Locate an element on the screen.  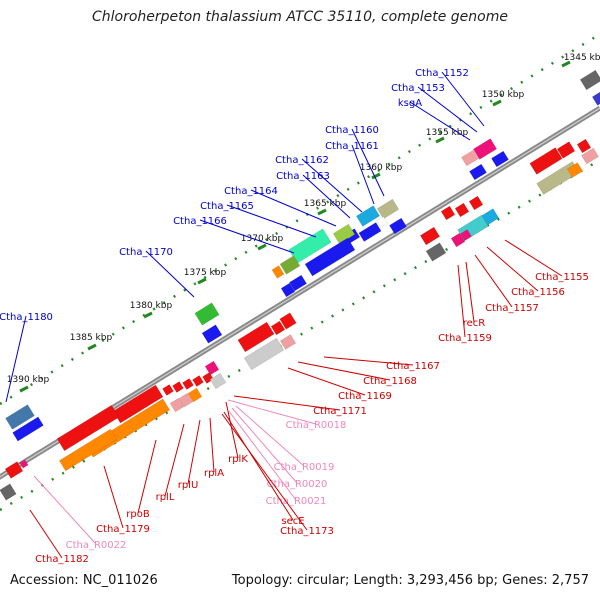
tick-label: 1380 kbp is located at coordinates (151, 306).